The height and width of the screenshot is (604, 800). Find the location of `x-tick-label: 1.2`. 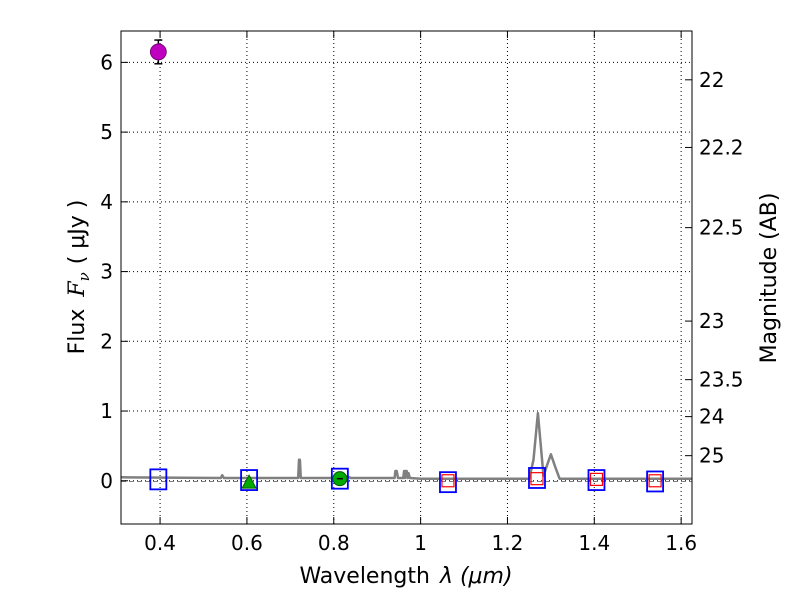

x-tick-label: 1.2 is located at coordinates (508, 543).